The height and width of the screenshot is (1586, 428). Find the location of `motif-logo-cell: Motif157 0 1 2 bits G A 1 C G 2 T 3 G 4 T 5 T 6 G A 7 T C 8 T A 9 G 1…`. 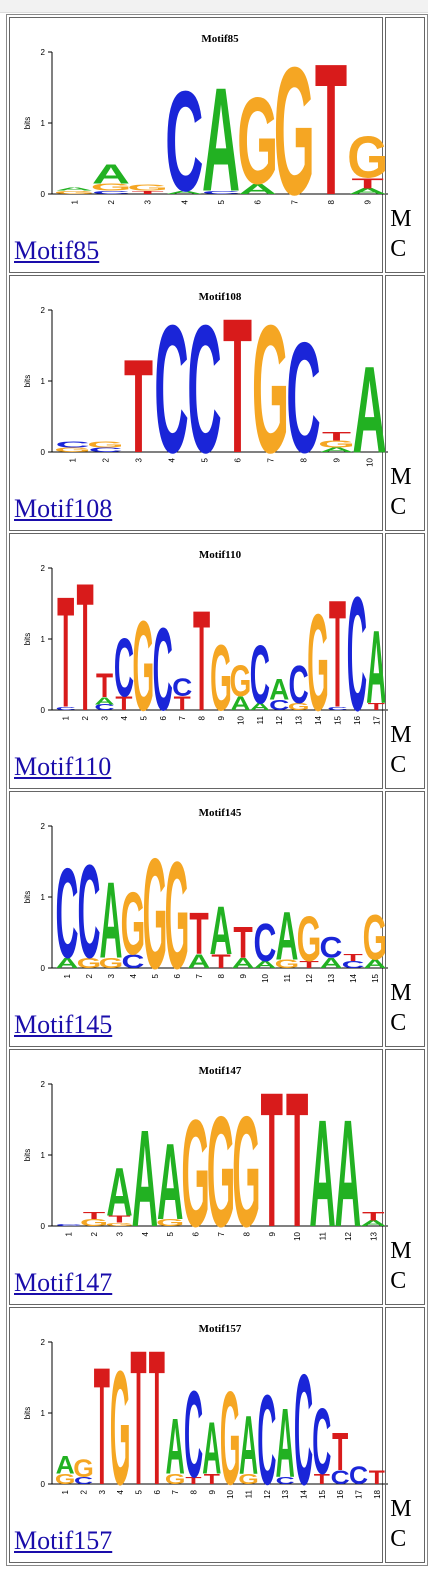

motif-logo-cell: Motif157 0 1 2 bits G A 1 C G 2 T 3 G 4 T 5 T 6 G A 7 T C 8 T A 9 G 1… is located at coordinates (198, 1435).